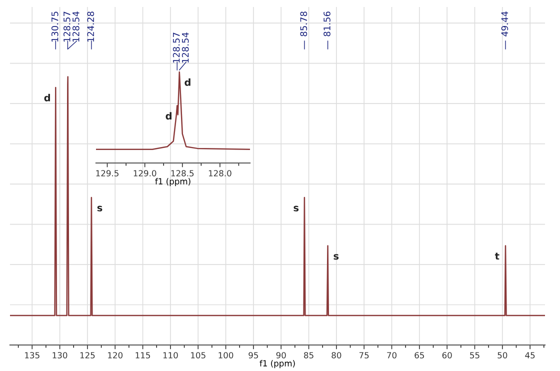 The image size is (560, 371). I want to click on x-tick-label: 120, so click(115, 355).